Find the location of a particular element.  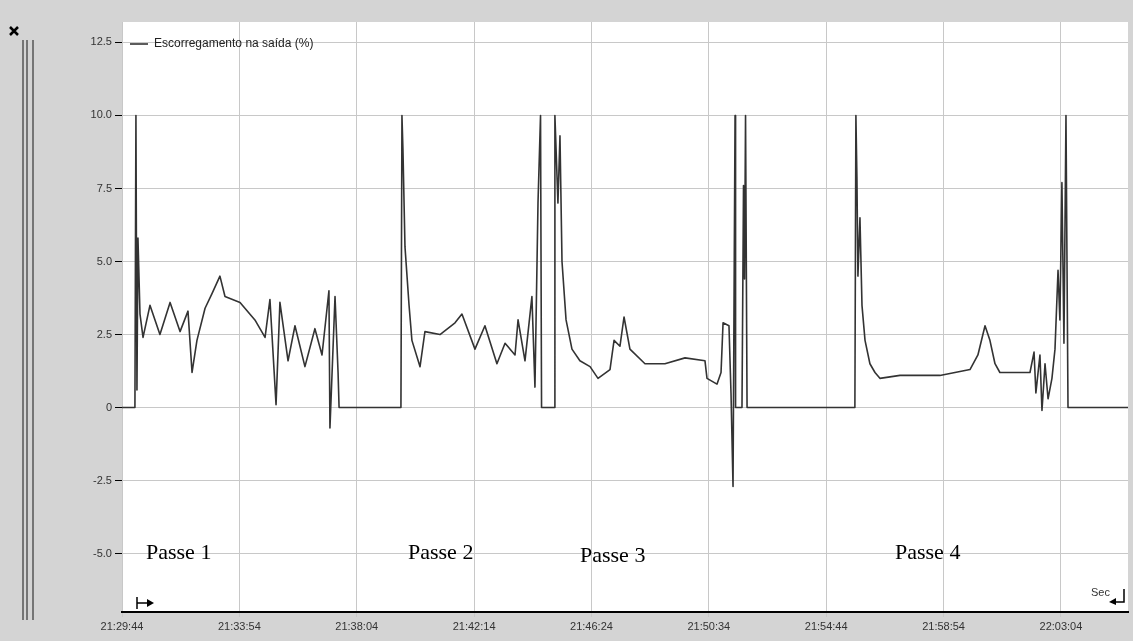

y-tick-label: 2.5 is located at coordinates (104, 333).